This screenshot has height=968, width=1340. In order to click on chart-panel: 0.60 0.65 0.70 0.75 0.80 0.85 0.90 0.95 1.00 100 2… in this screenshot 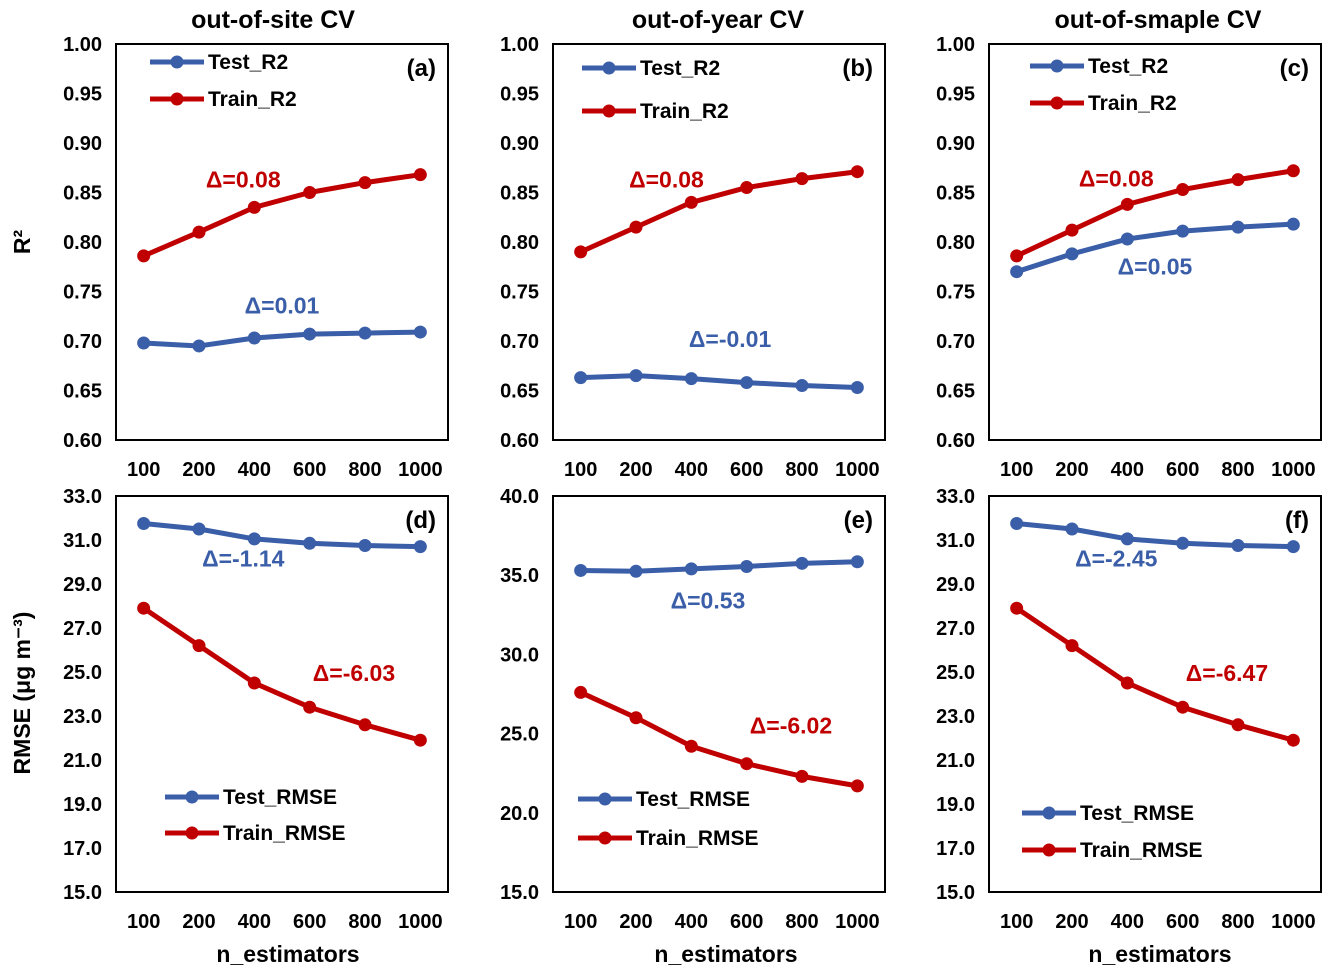, I will do `click(1129, 257)`.